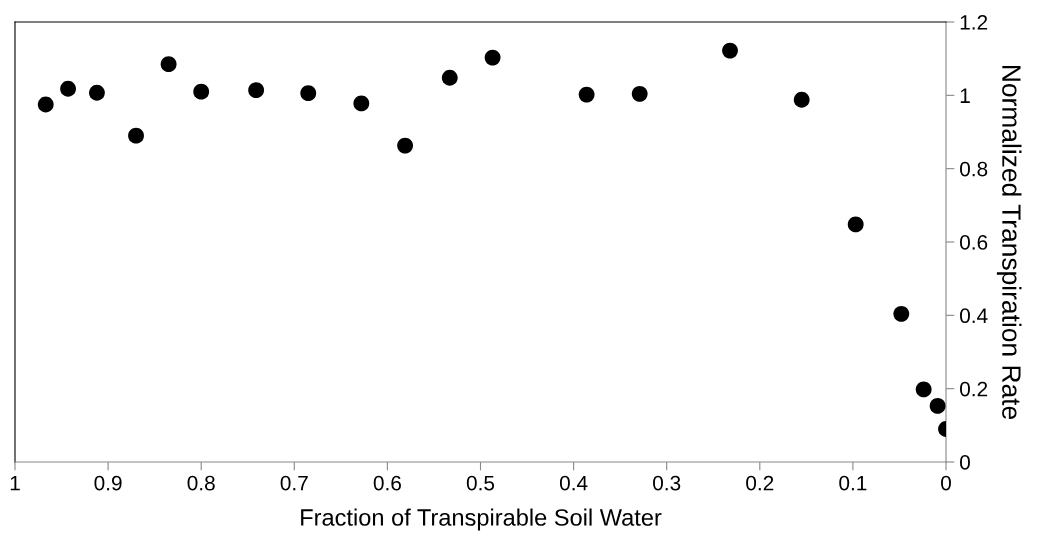 Image resolution: width=1048 pixels, height=554 pixels. I want to click on x-tick-label: 0.8, so click(201, 483).